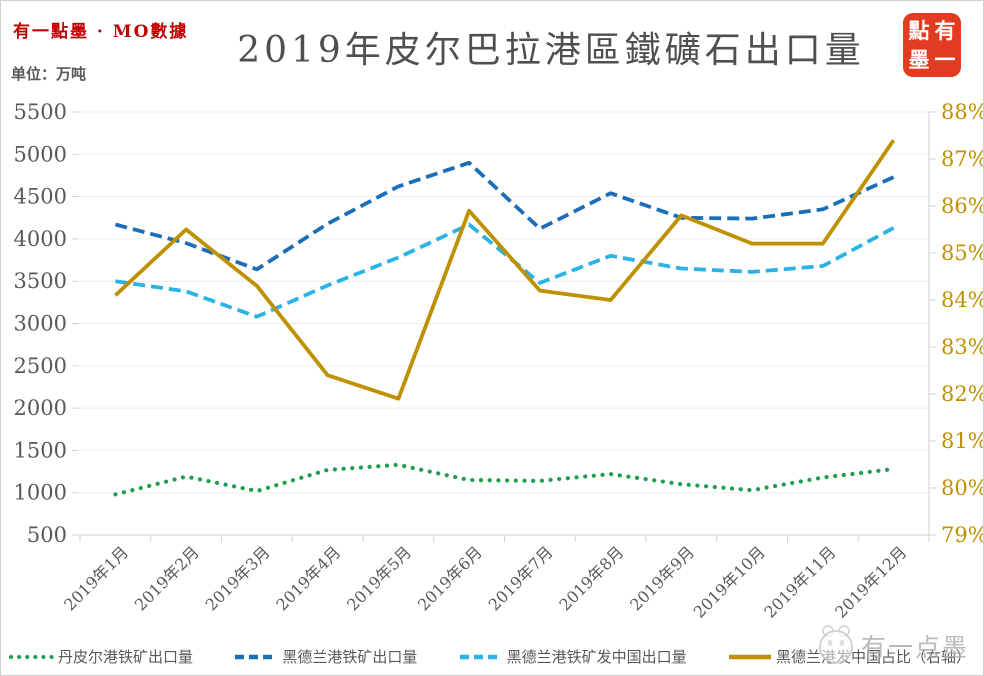 The image size is (984, 676). What do you see at coordinates (919, 59) in the screenshot?
I see `seal-char: 墨` at bounding box center [919, 59].